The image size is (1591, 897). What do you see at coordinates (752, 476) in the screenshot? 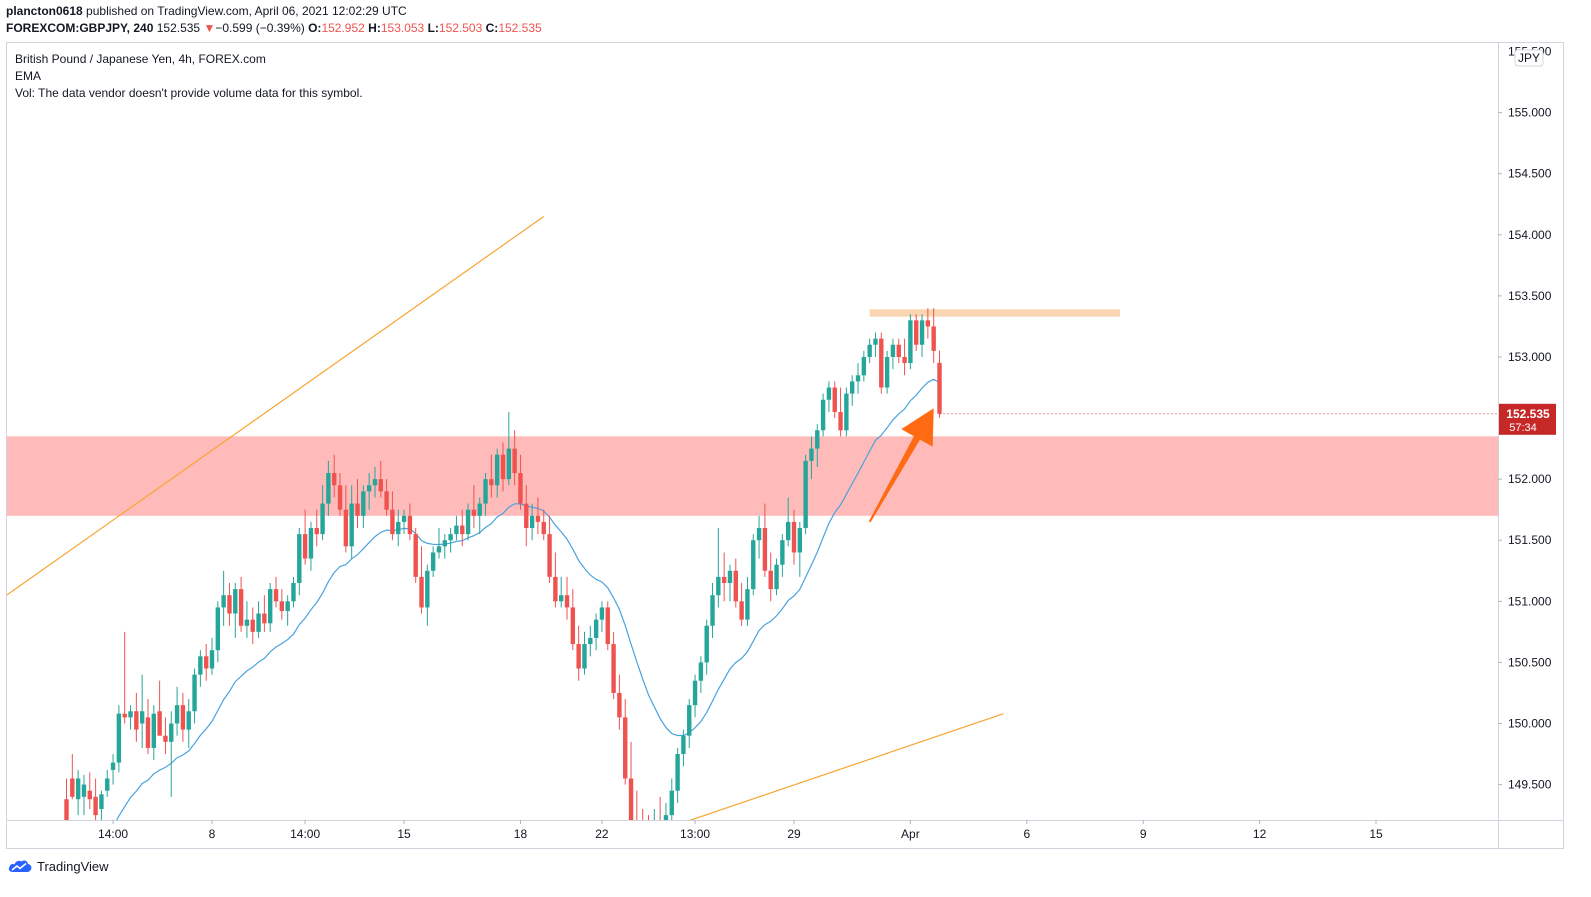
I see `support-zone` at bounding box center [752, 476].